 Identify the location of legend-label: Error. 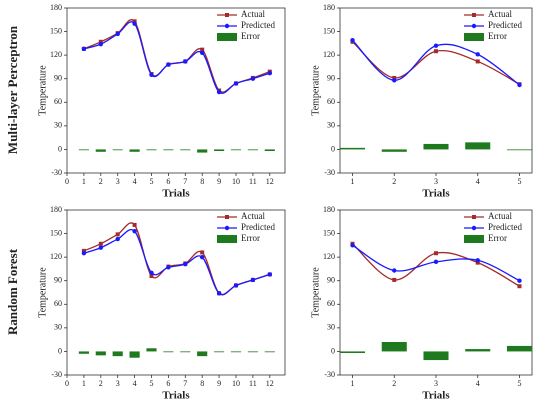
(250, 238).